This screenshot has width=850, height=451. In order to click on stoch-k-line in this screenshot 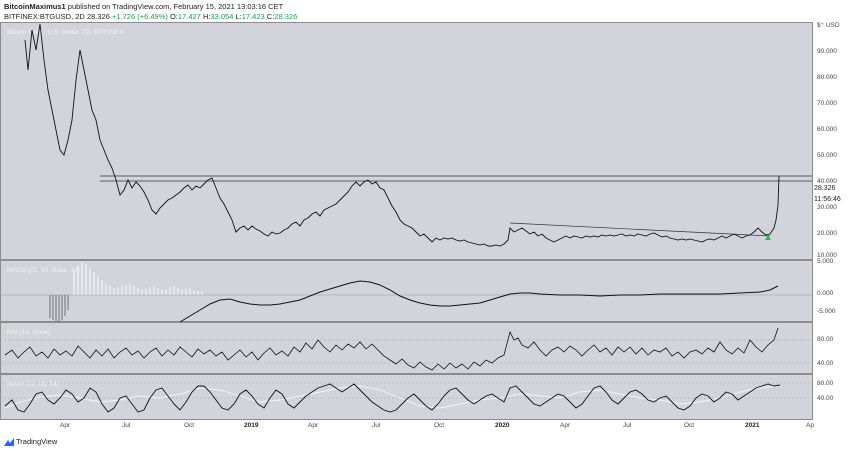, I will do `click(392, 398)`.